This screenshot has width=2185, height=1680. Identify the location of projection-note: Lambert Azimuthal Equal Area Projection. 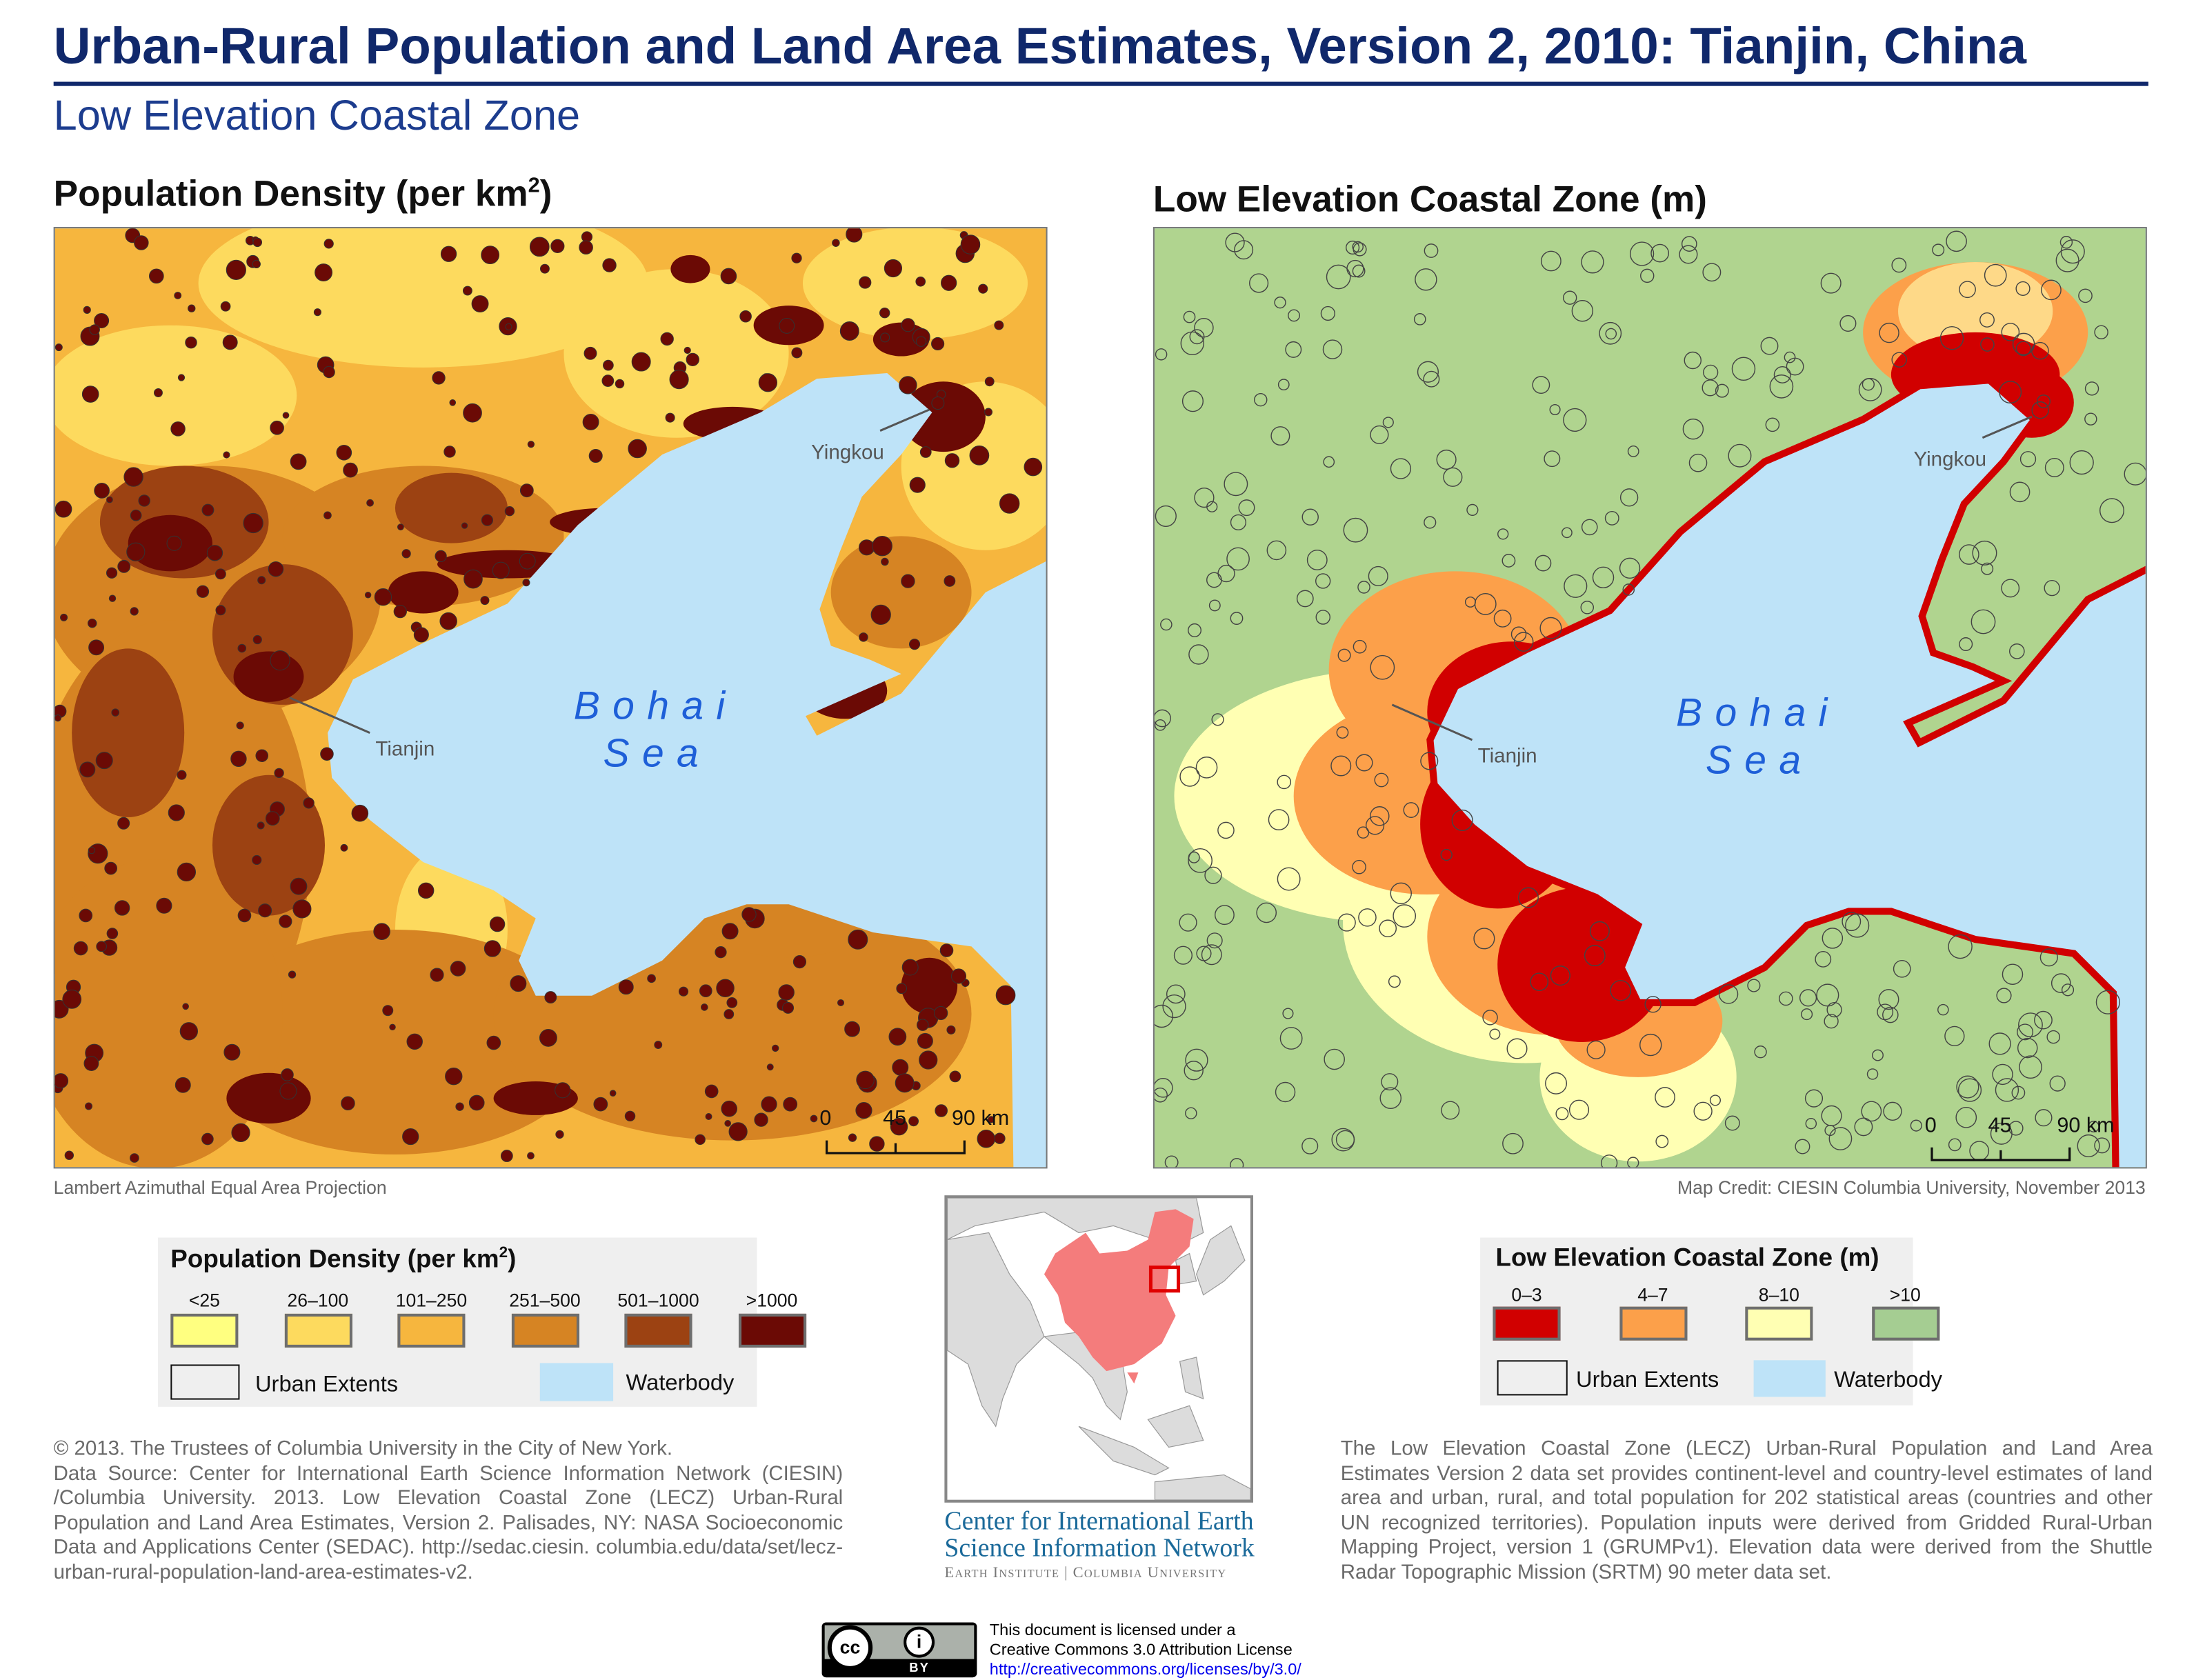
(220, 1188).